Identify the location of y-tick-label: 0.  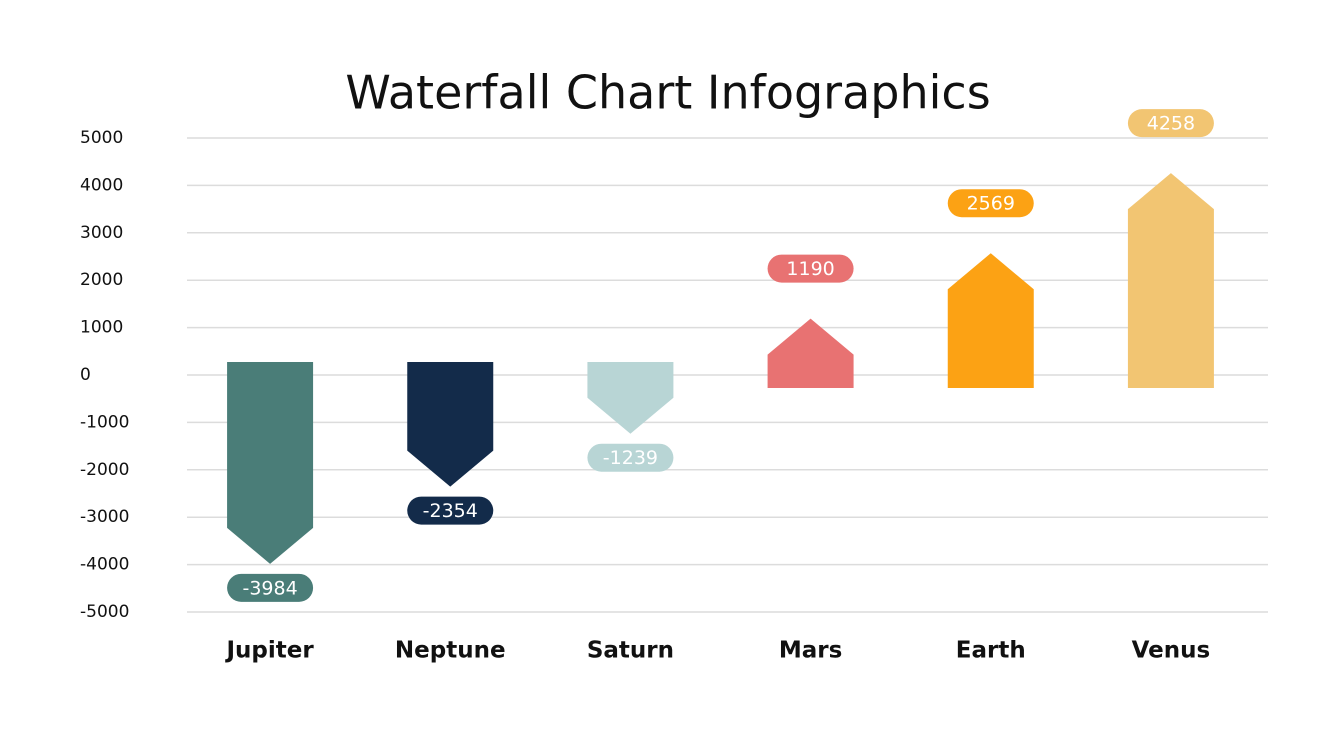
(85, 375).